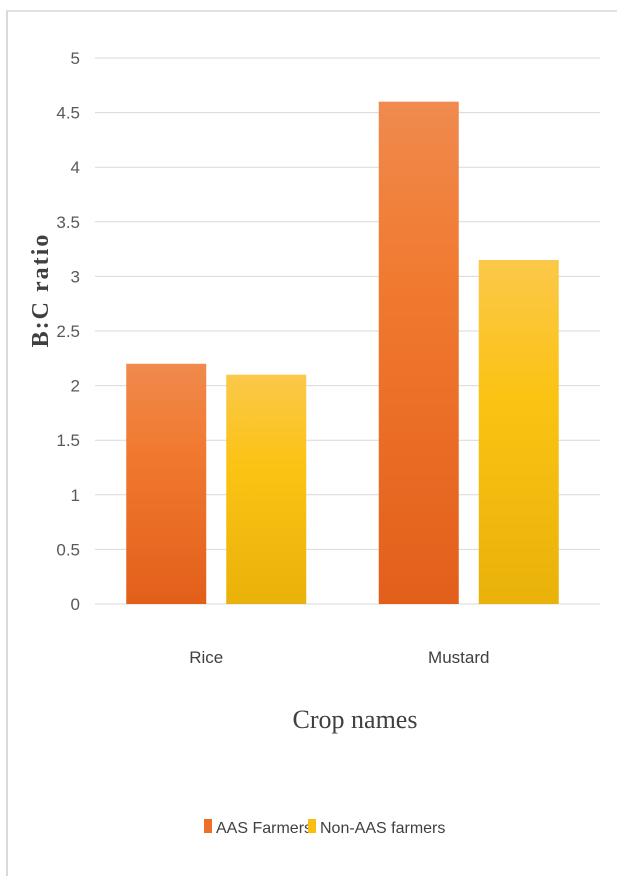 This screenshot has height=876, width=617. I want to click on y-tick-label: 0.5, so click(68, 549).